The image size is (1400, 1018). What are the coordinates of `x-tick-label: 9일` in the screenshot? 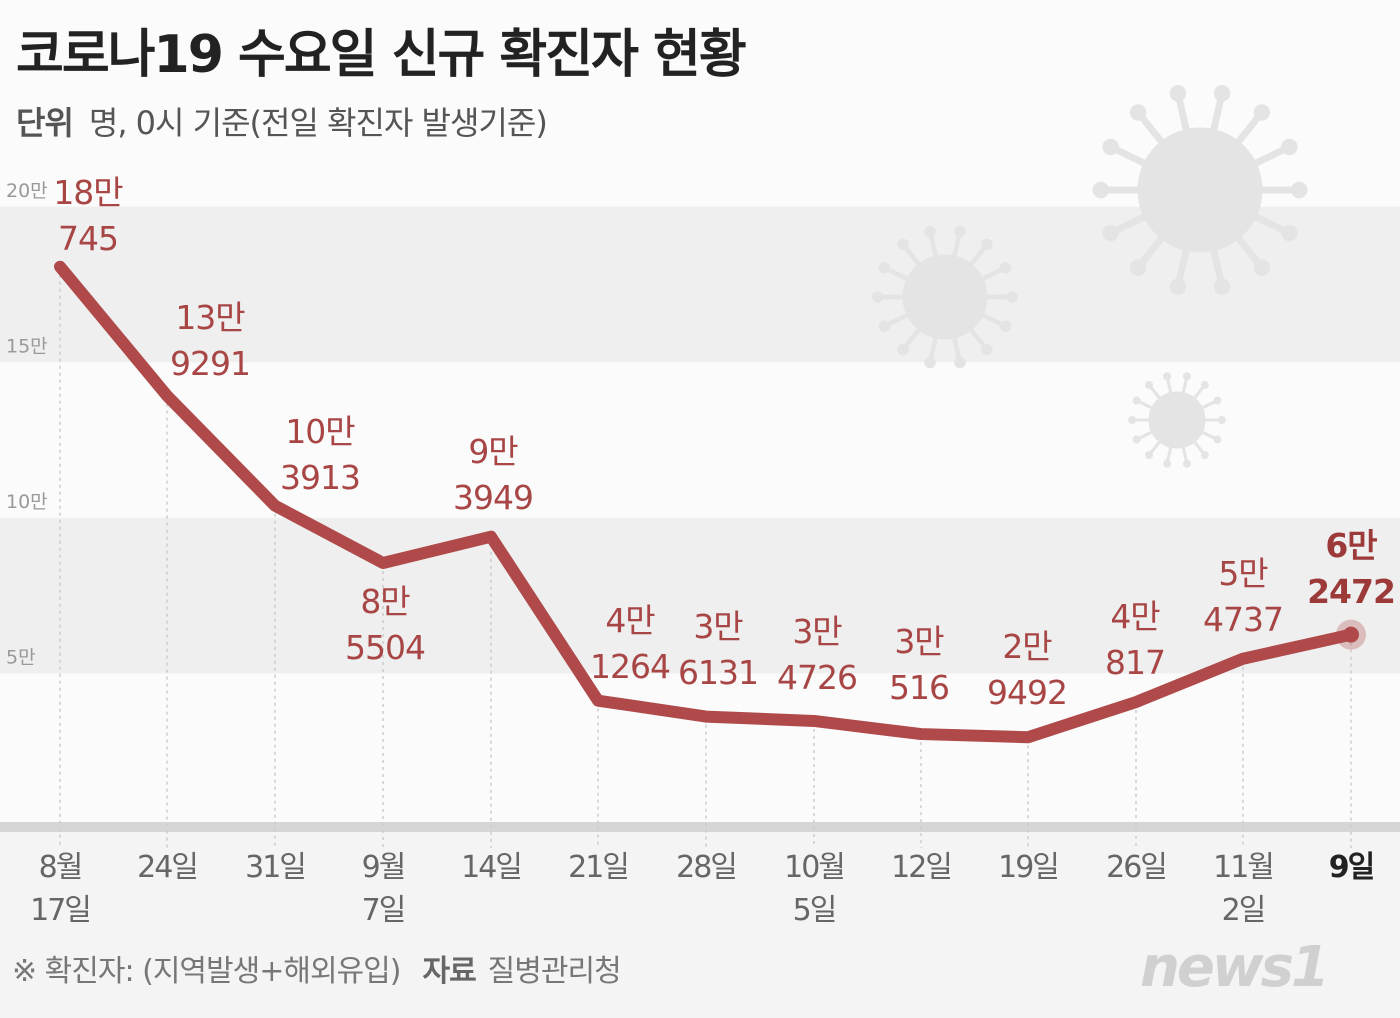 It's located at (1351, 867).